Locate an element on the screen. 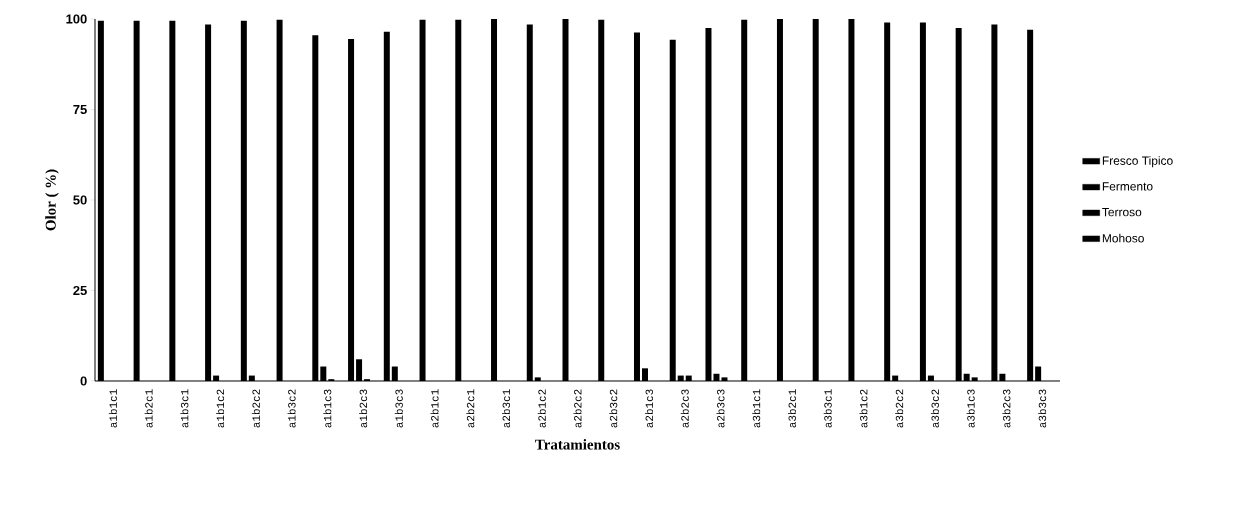 This screenshot has width=1250, height=513. x-tick-label: a3b1c1 is located at coordinates (756, 408).